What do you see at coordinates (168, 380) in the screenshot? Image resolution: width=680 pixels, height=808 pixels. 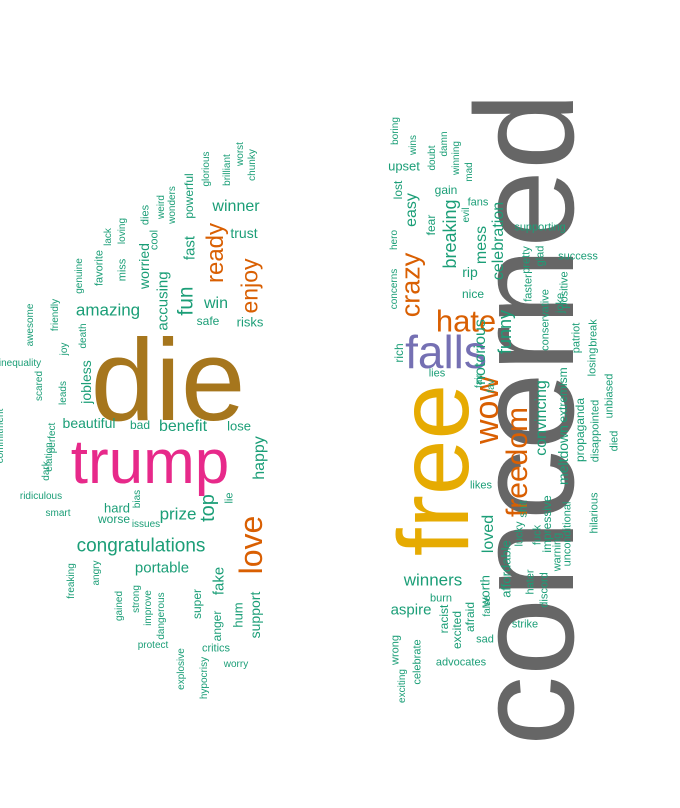 I see `word-die: die` at bounding box center [168, 380].